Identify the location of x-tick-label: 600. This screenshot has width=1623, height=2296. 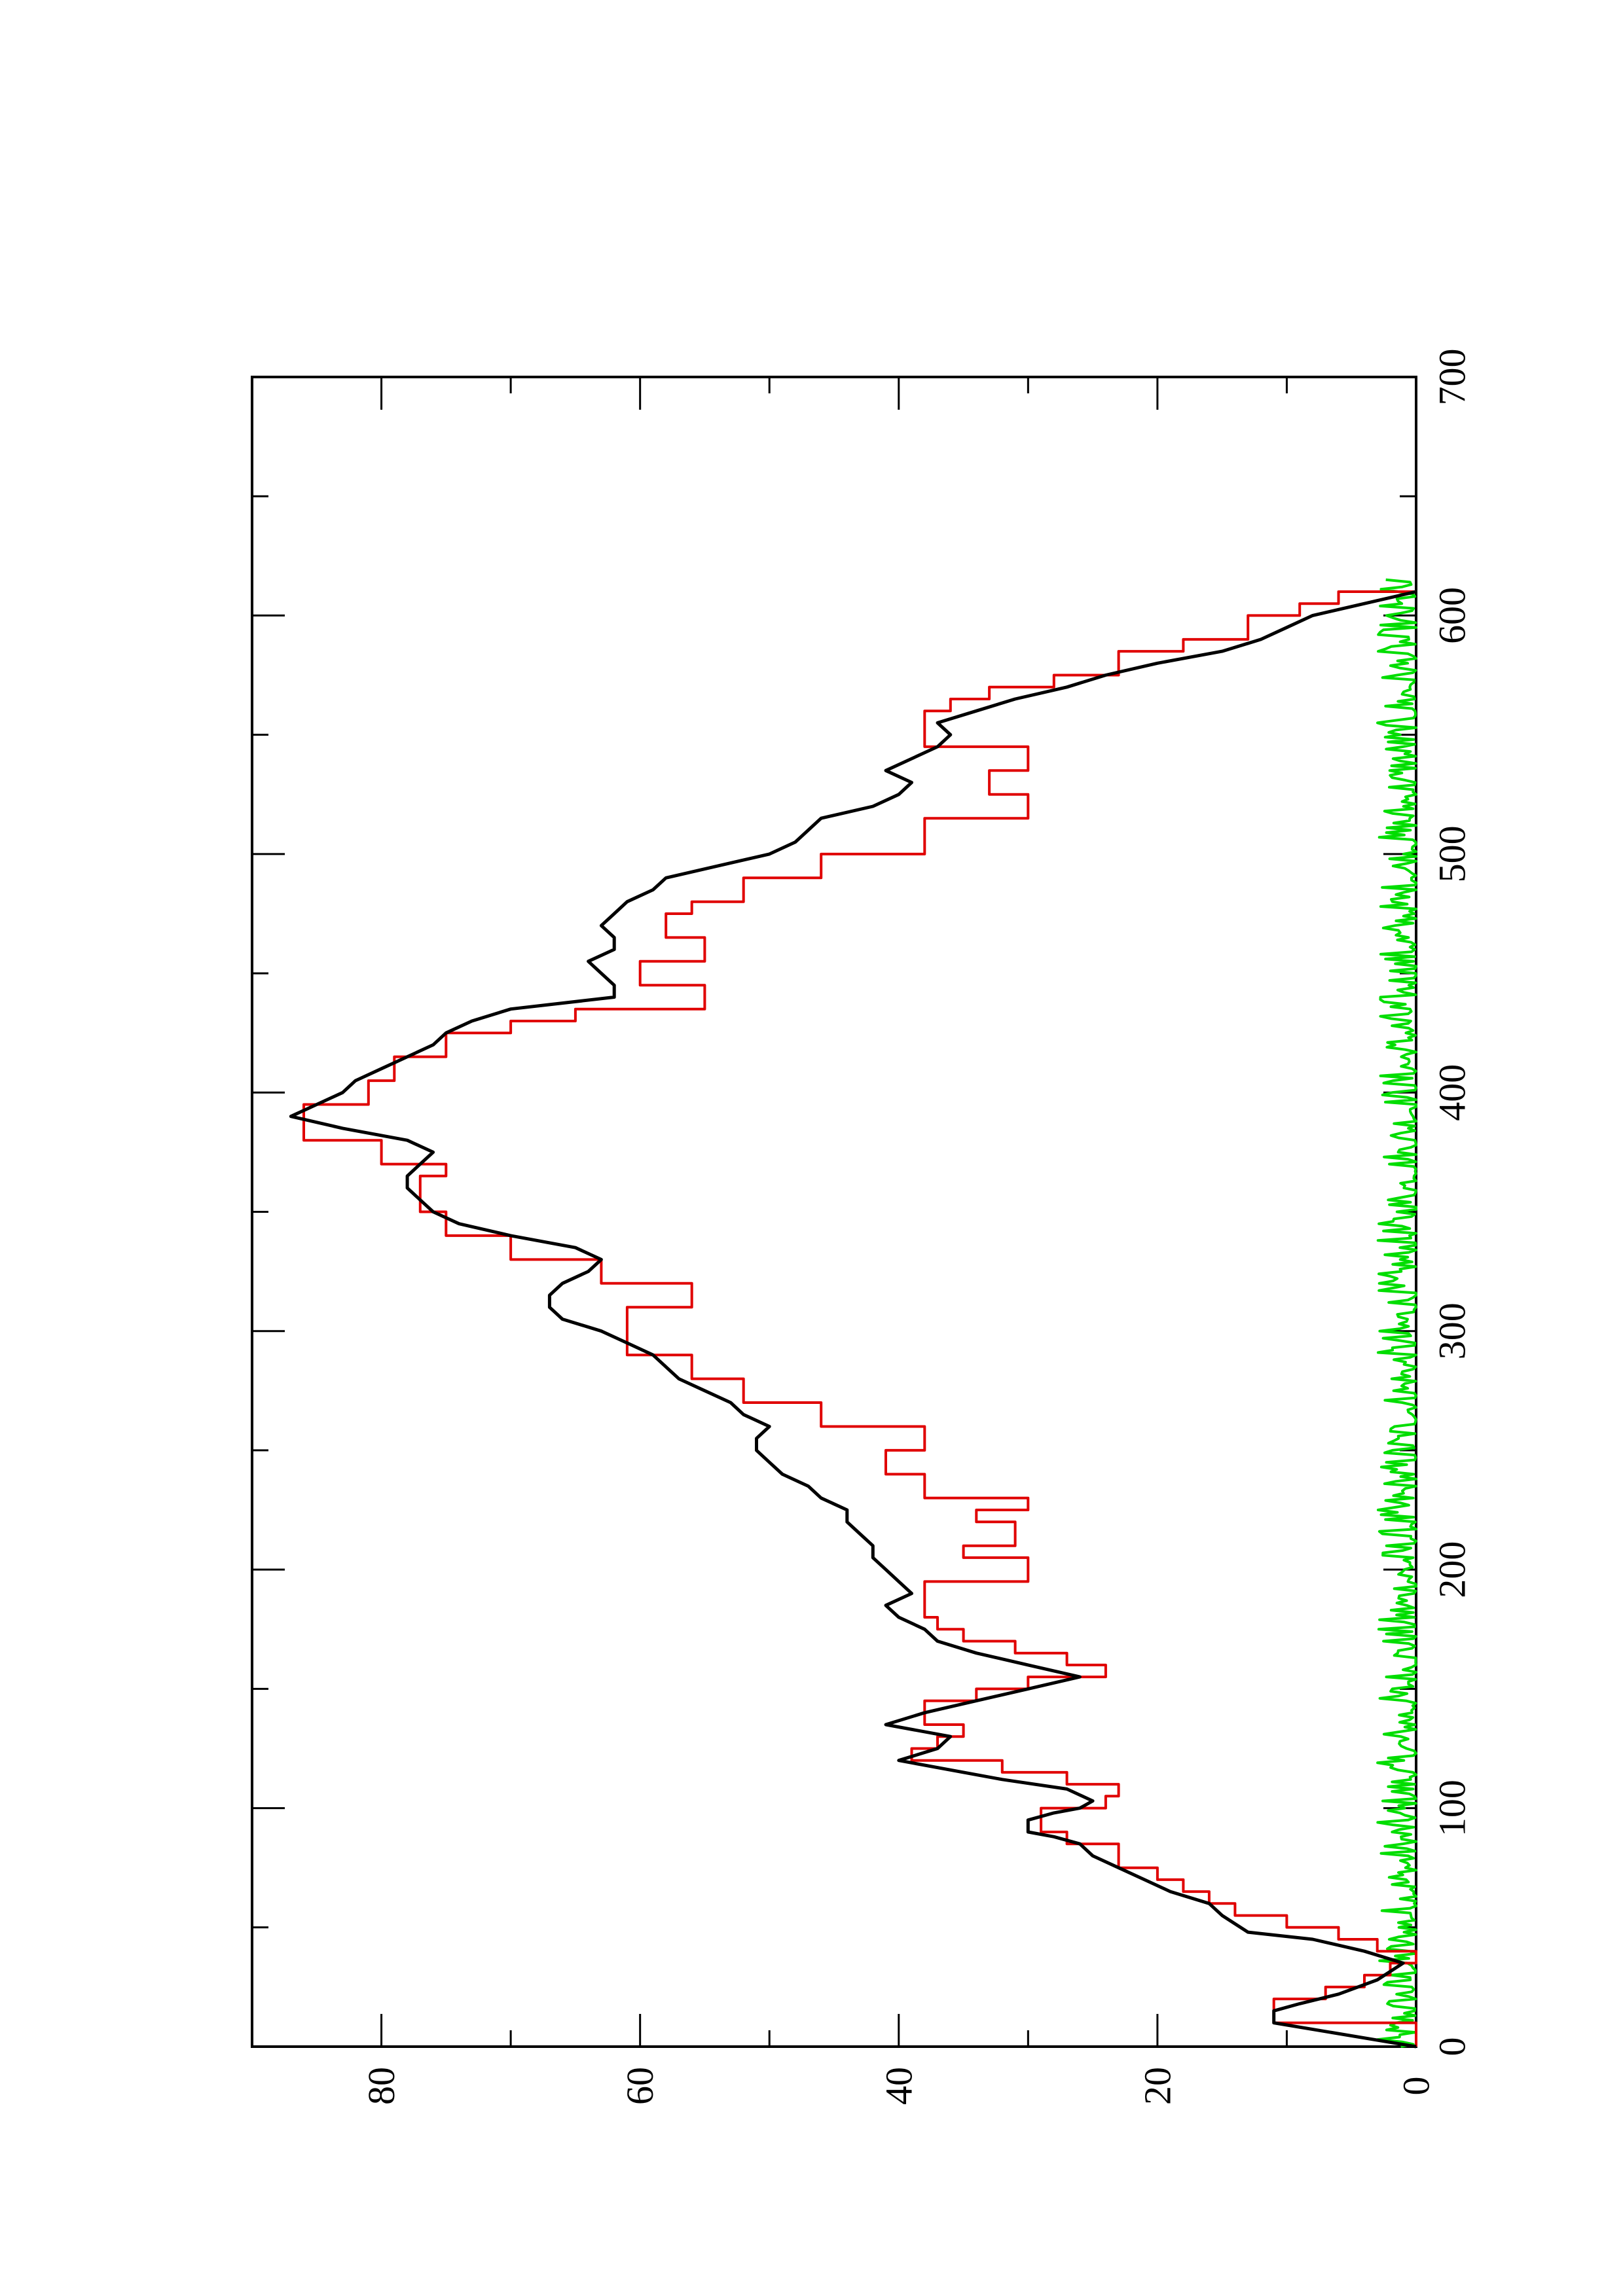
(1452, 615).